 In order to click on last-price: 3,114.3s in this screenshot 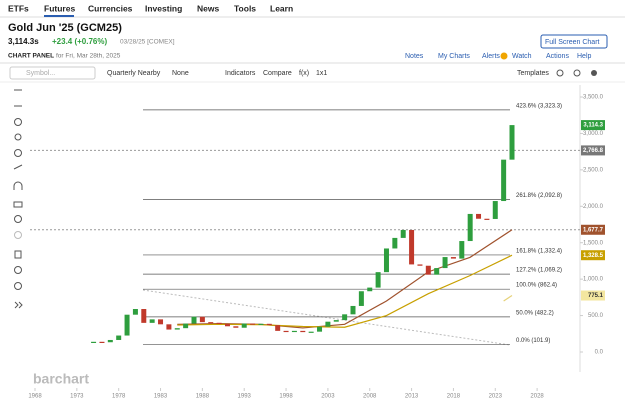, I will do `click(23, 41)`.